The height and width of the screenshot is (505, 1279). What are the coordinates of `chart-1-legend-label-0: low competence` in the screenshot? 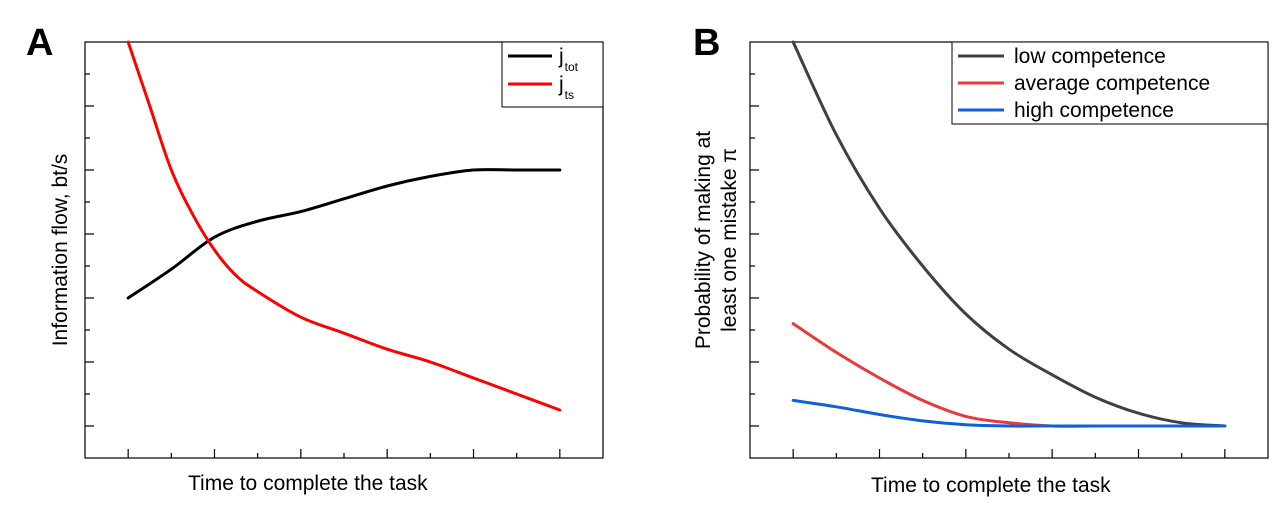 It's located at (1090, 56).